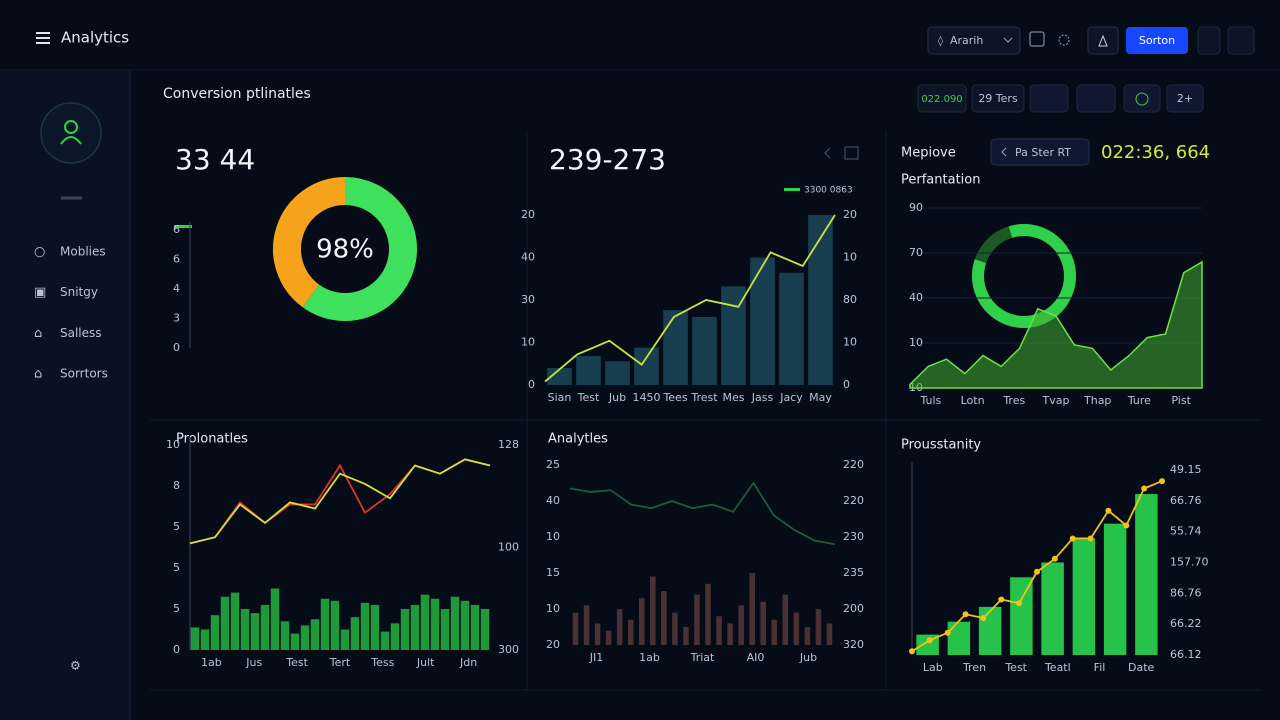  Describe the element at coordinates (508, 547) in the screenshot. I see `tick-label: 100` at that location.